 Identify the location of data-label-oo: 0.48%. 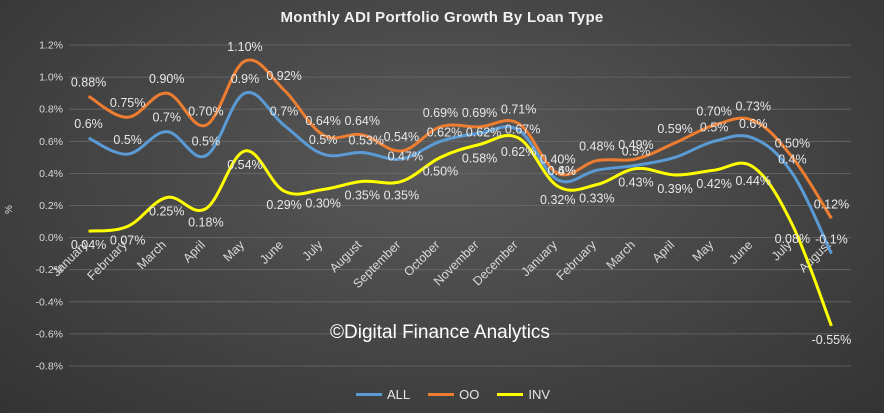
(596, 147).